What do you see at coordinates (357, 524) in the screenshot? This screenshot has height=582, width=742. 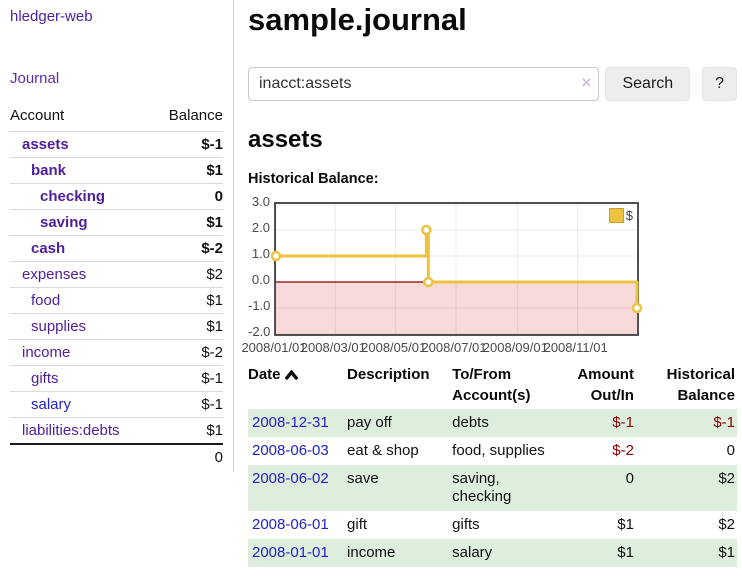 I see `transaction-description: gift` at bounding box center [357, 524].